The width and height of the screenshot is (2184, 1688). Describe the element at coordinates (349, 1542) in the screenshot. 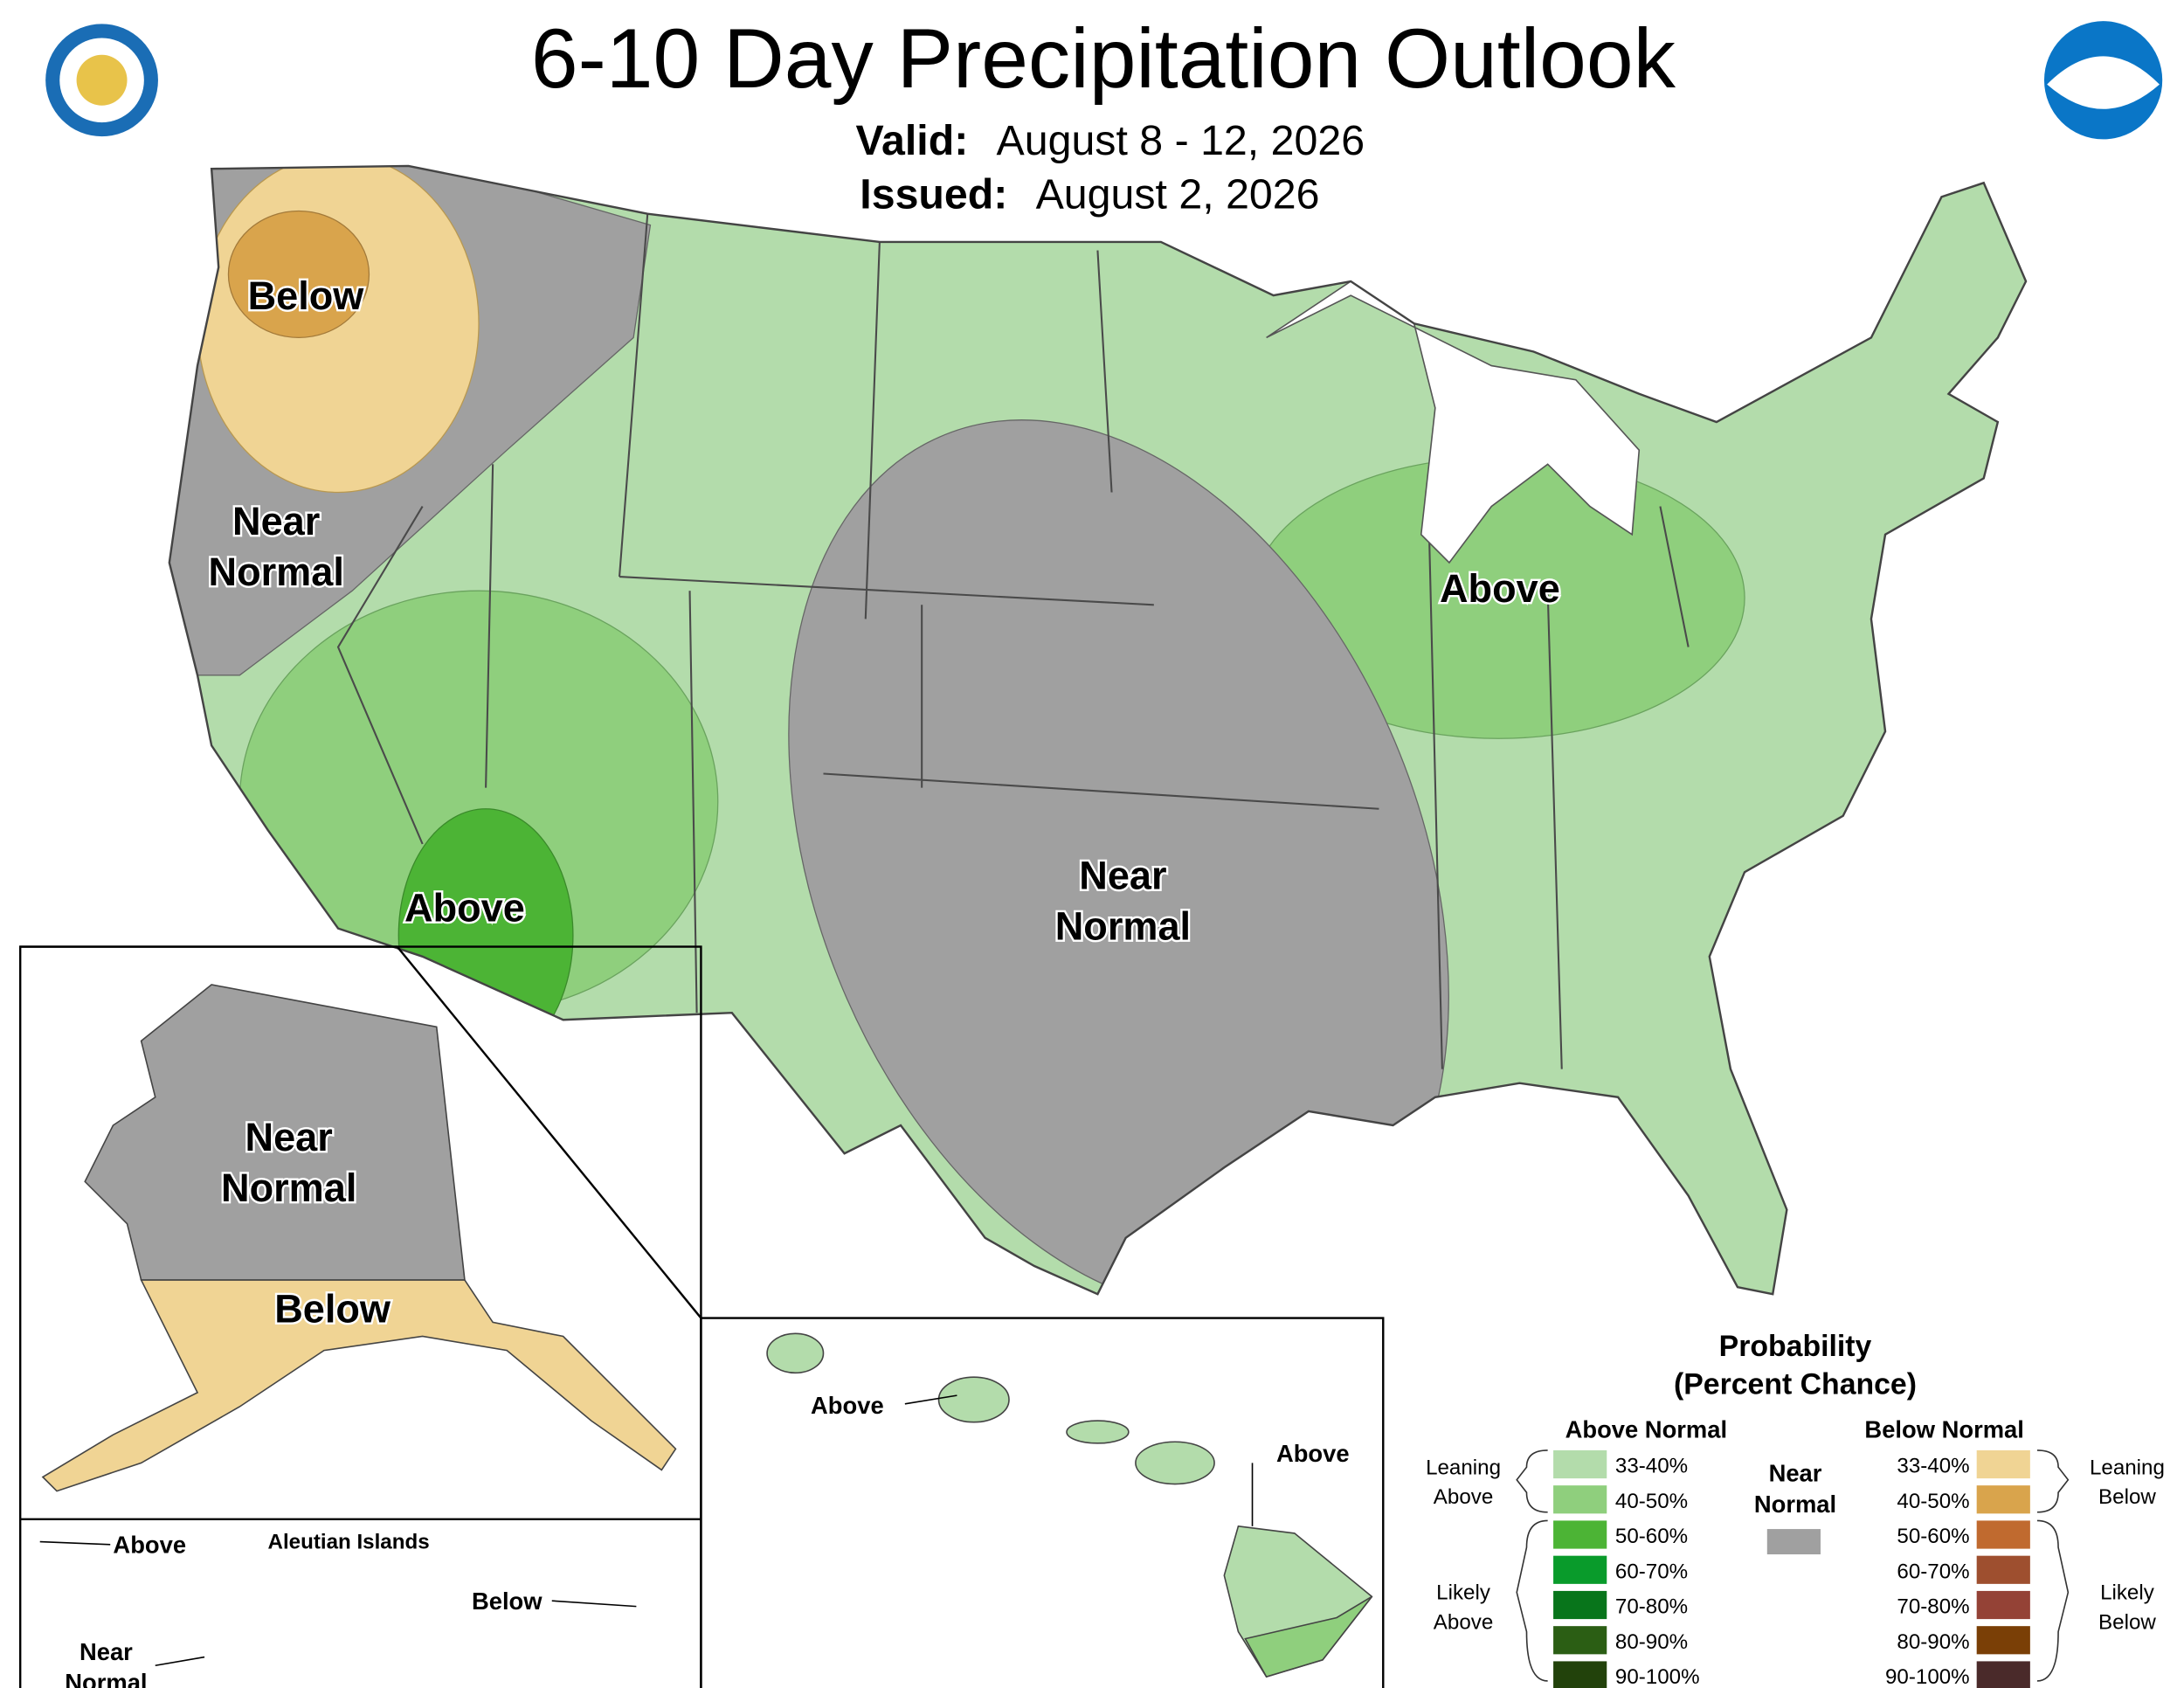

I see `inset-title: Aleutian Islands` at that location.